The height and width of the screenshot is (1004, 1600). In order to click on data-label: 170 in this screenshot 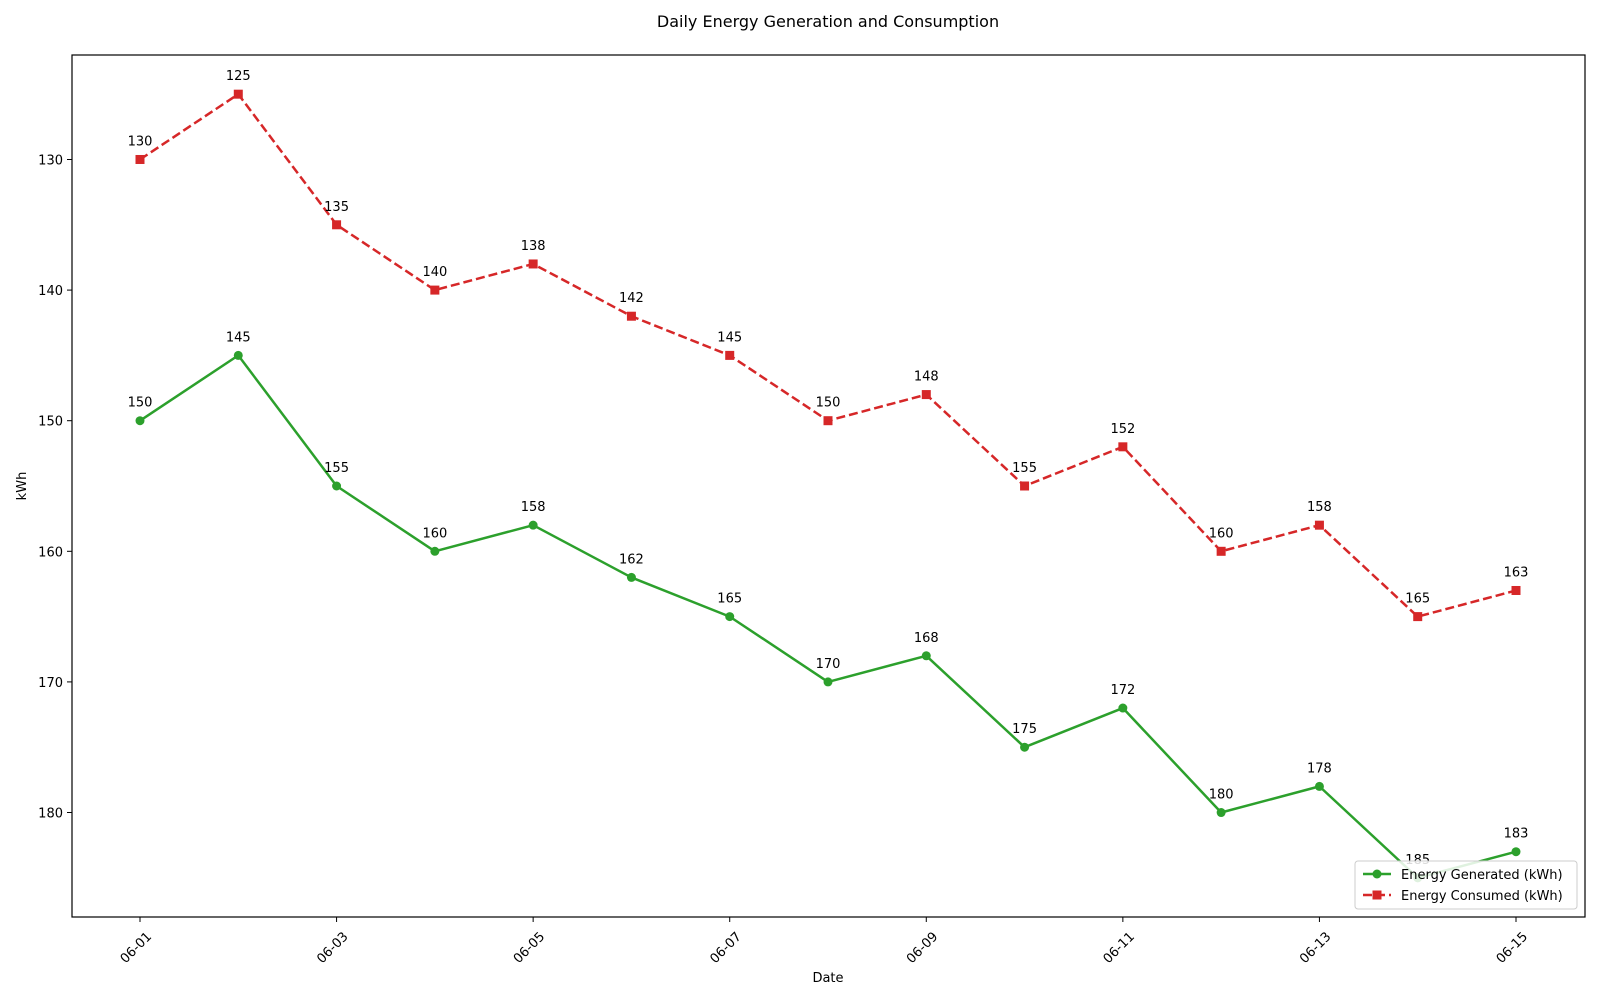, I will do `click(828, 664)`.